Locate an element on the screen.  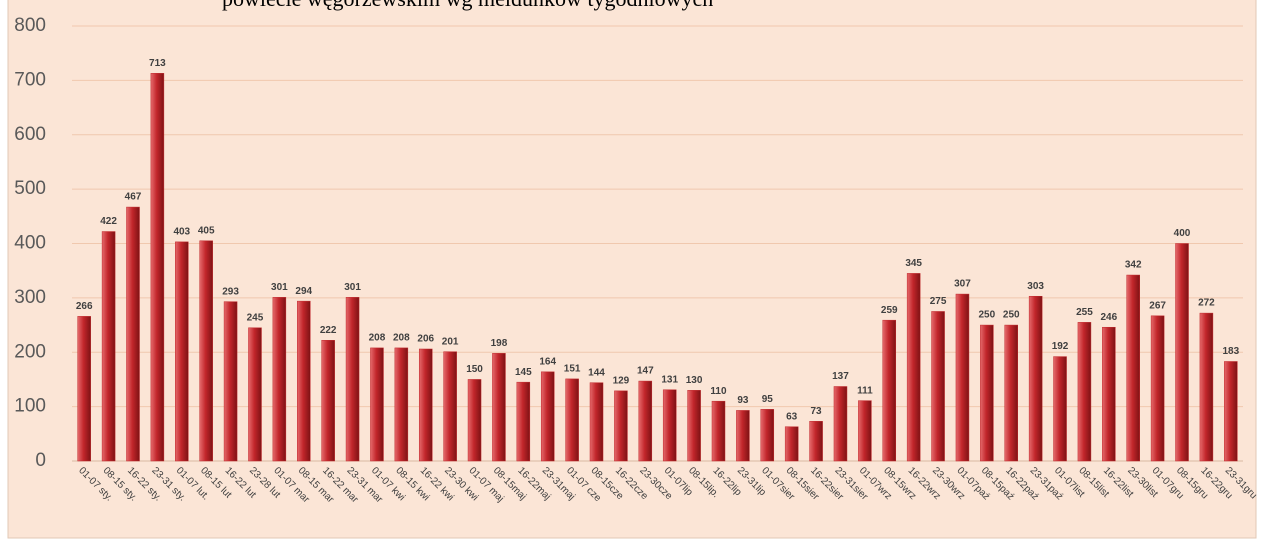
y-tick-label: 0 is located at coordinates (40, 460).